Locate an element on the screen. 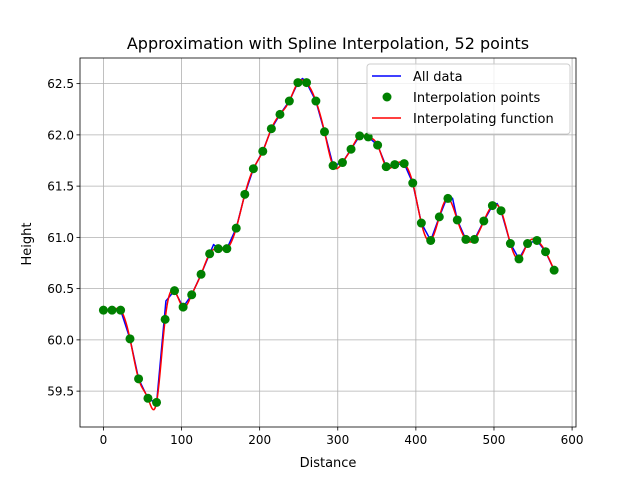 The width and height of the screenshot is (640, 480). y-axis-label: Height is located at coordinates (27, 244).